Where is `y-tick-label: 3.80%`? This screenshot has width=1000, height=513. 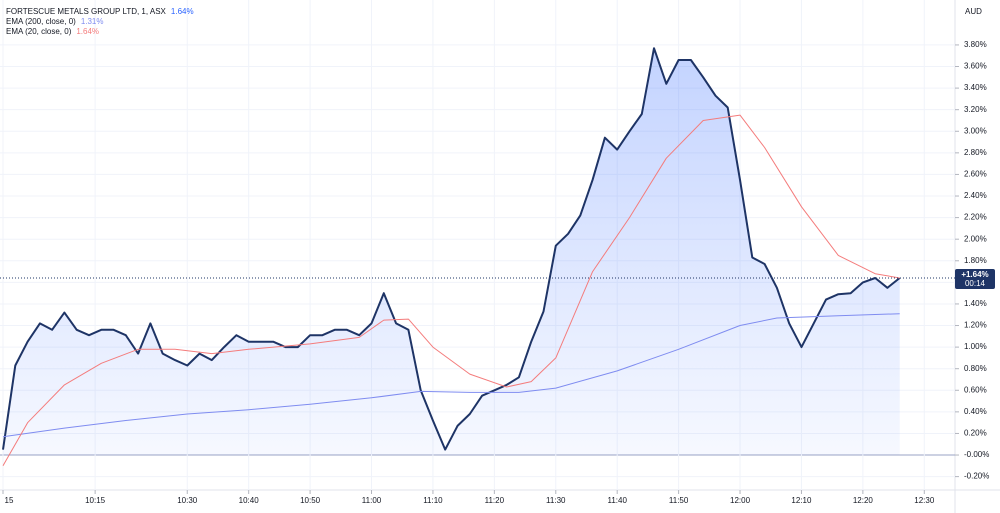
y-tick-label: 3.80% is located at coordinates (975, 44).